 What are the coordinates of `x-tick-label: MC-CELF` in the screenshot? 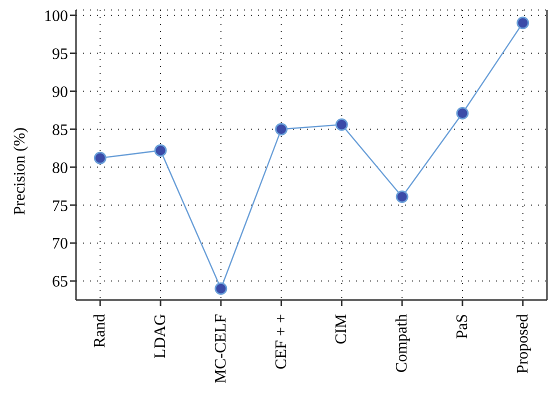 It's located at (221, 349).